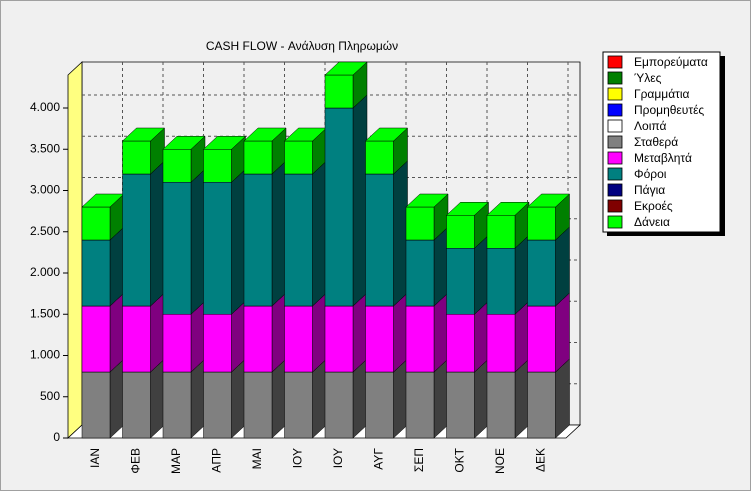 Image resolution: width=751 pixels, height=491 pixels. I want to click on legend-label: Πάγια, so click(649, 190).